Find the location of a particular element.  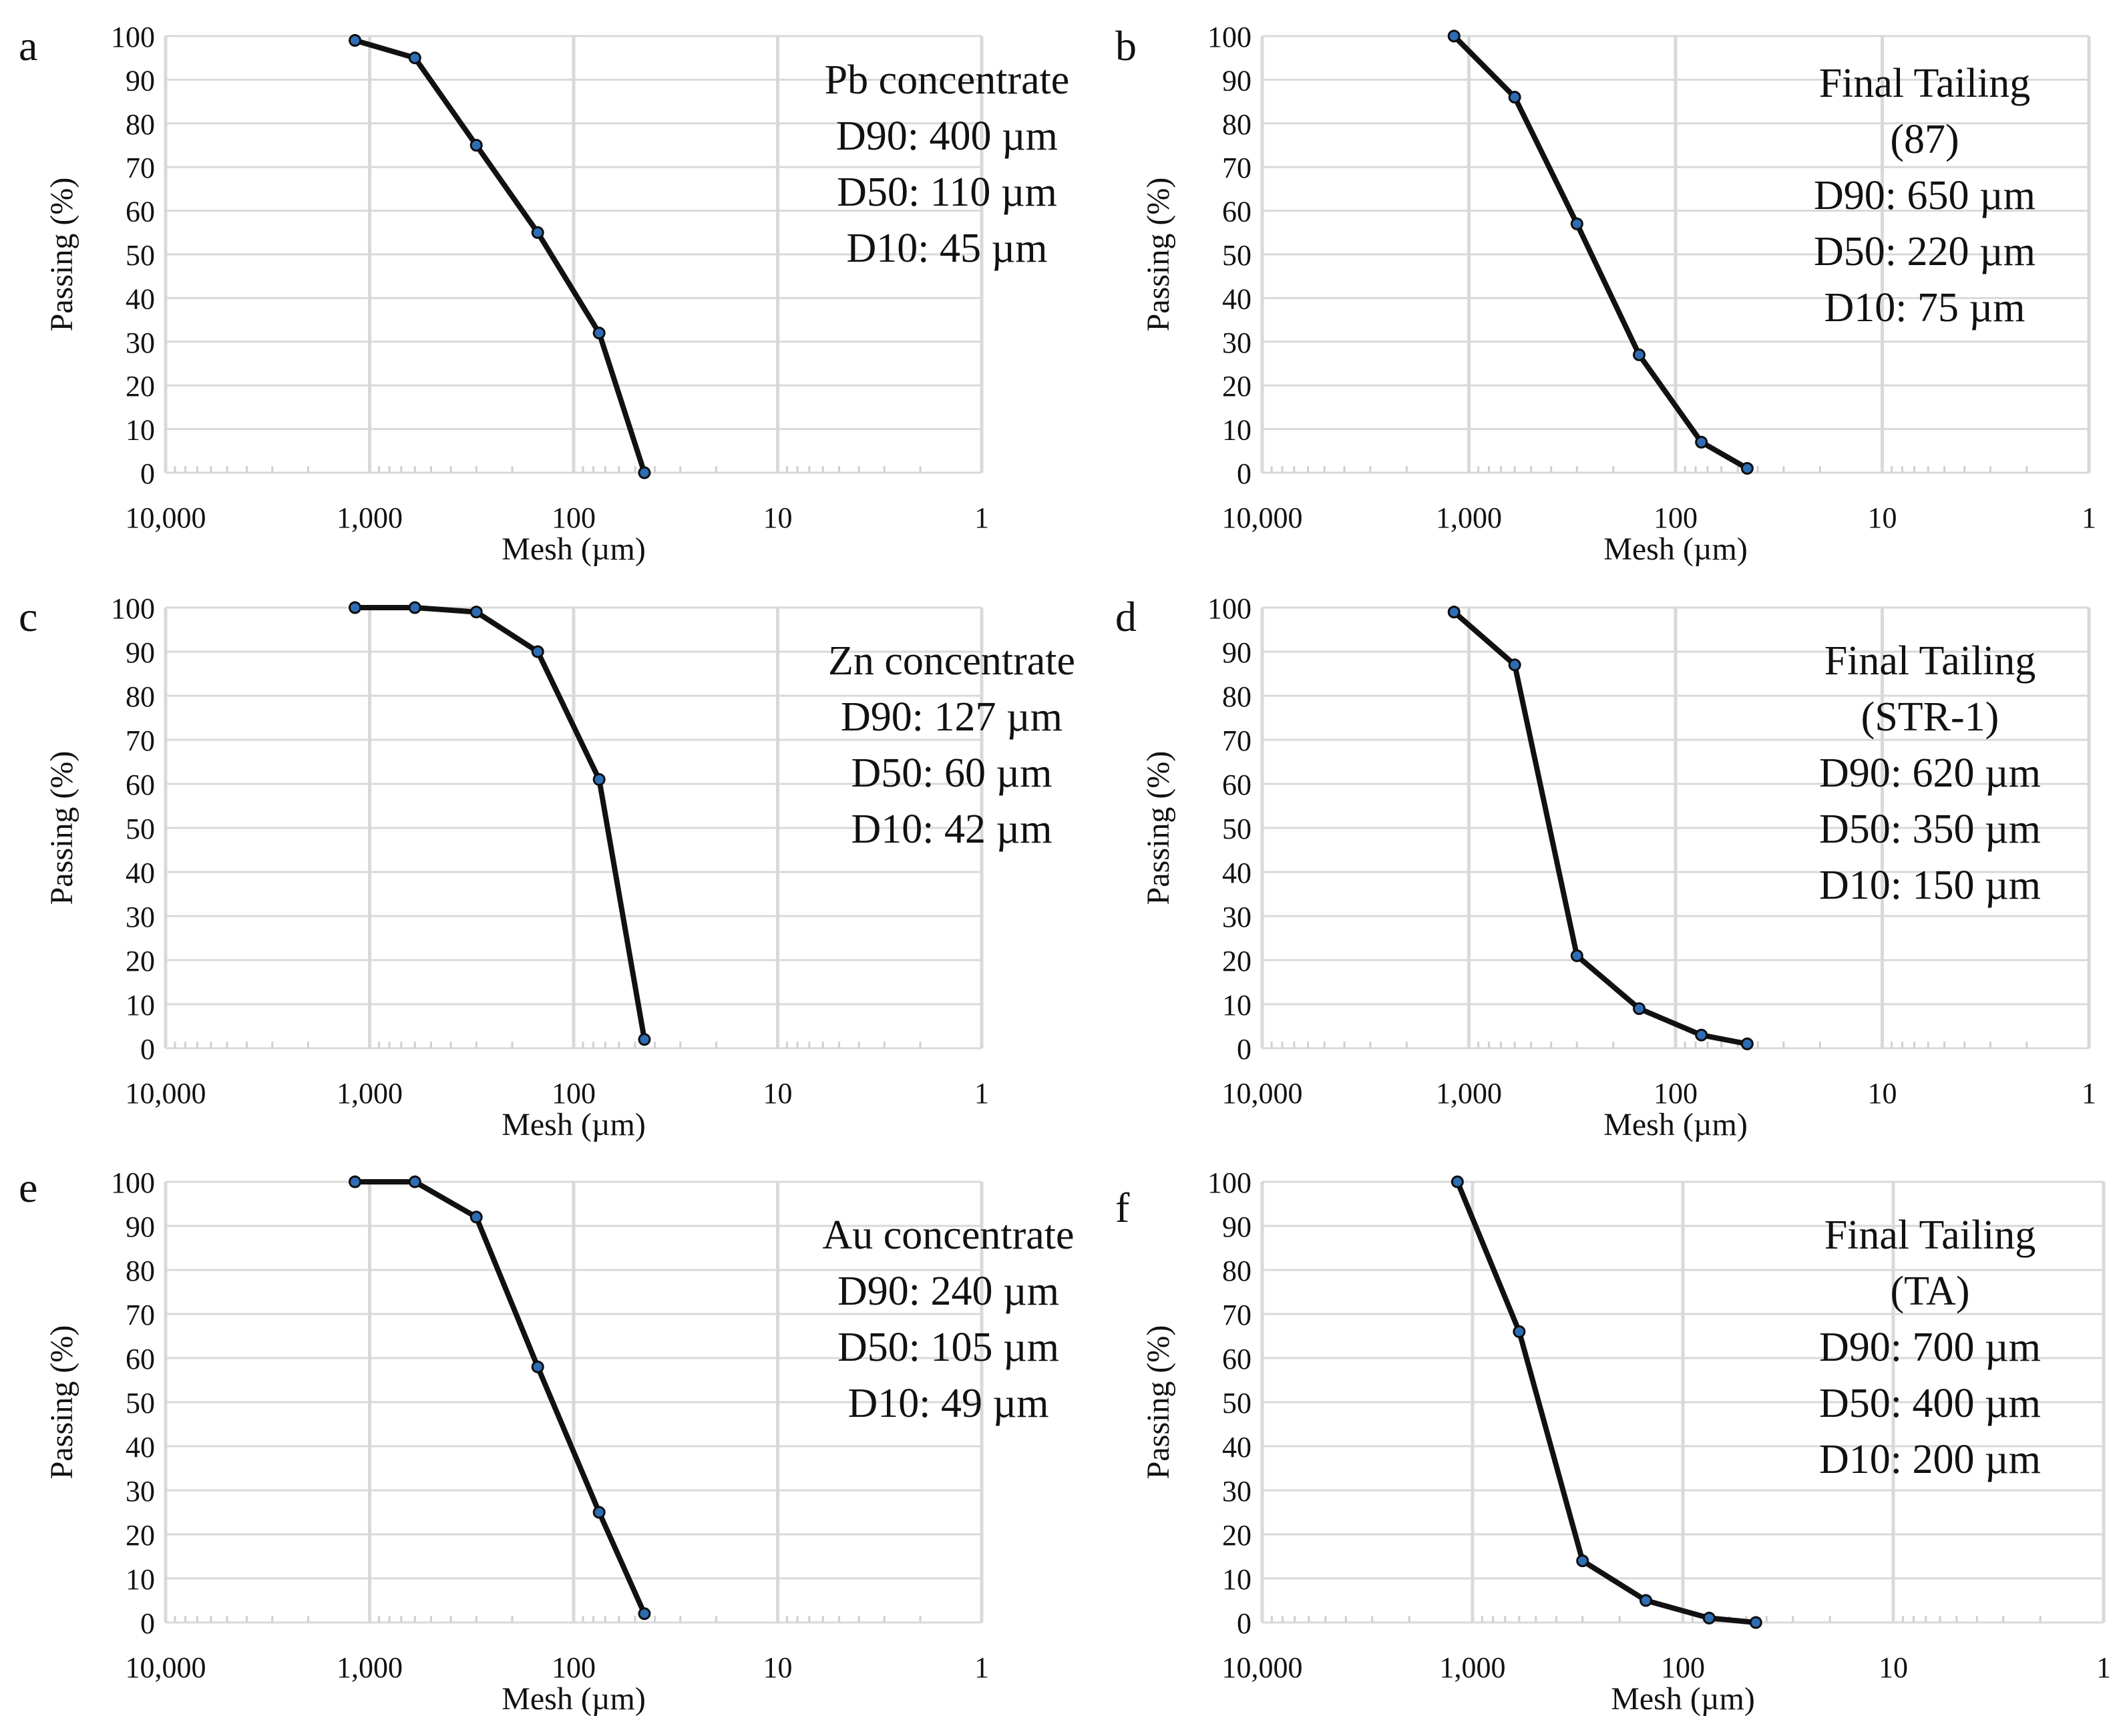

panel-label: e is located at coordinates (28, 1187).